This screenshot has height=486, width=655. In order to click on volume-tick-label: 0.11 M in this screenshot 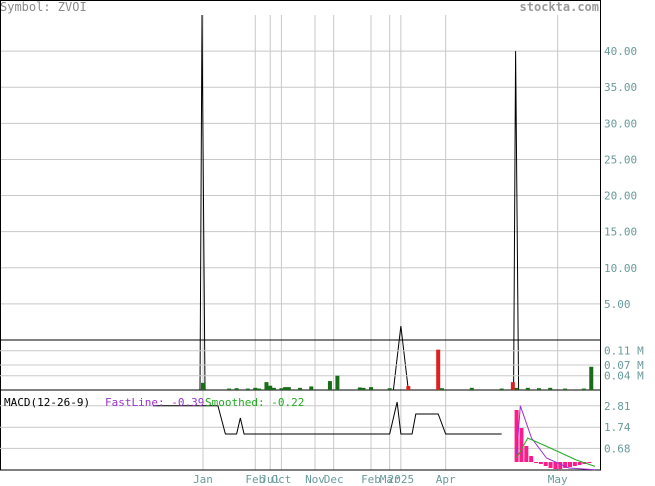, I will do `click(624, 351)`.